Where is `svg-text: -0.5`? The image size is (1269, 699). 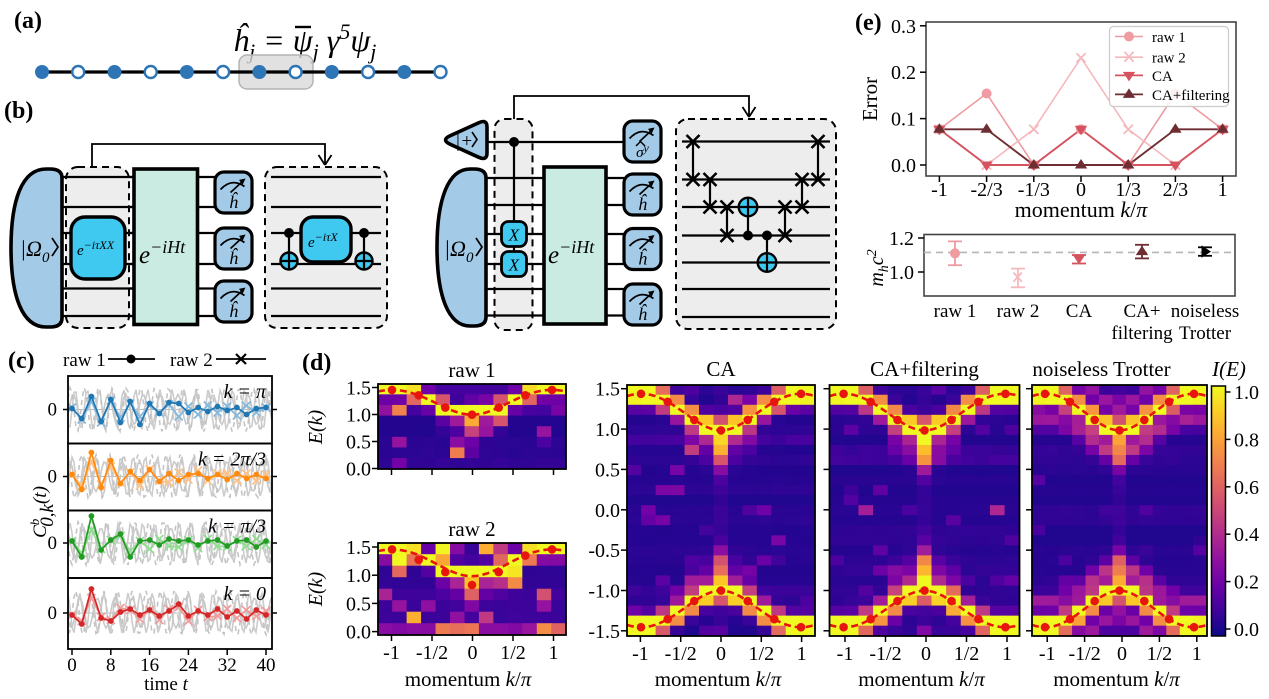
svg-text: -0.5 is located at coordinates (604, 551).